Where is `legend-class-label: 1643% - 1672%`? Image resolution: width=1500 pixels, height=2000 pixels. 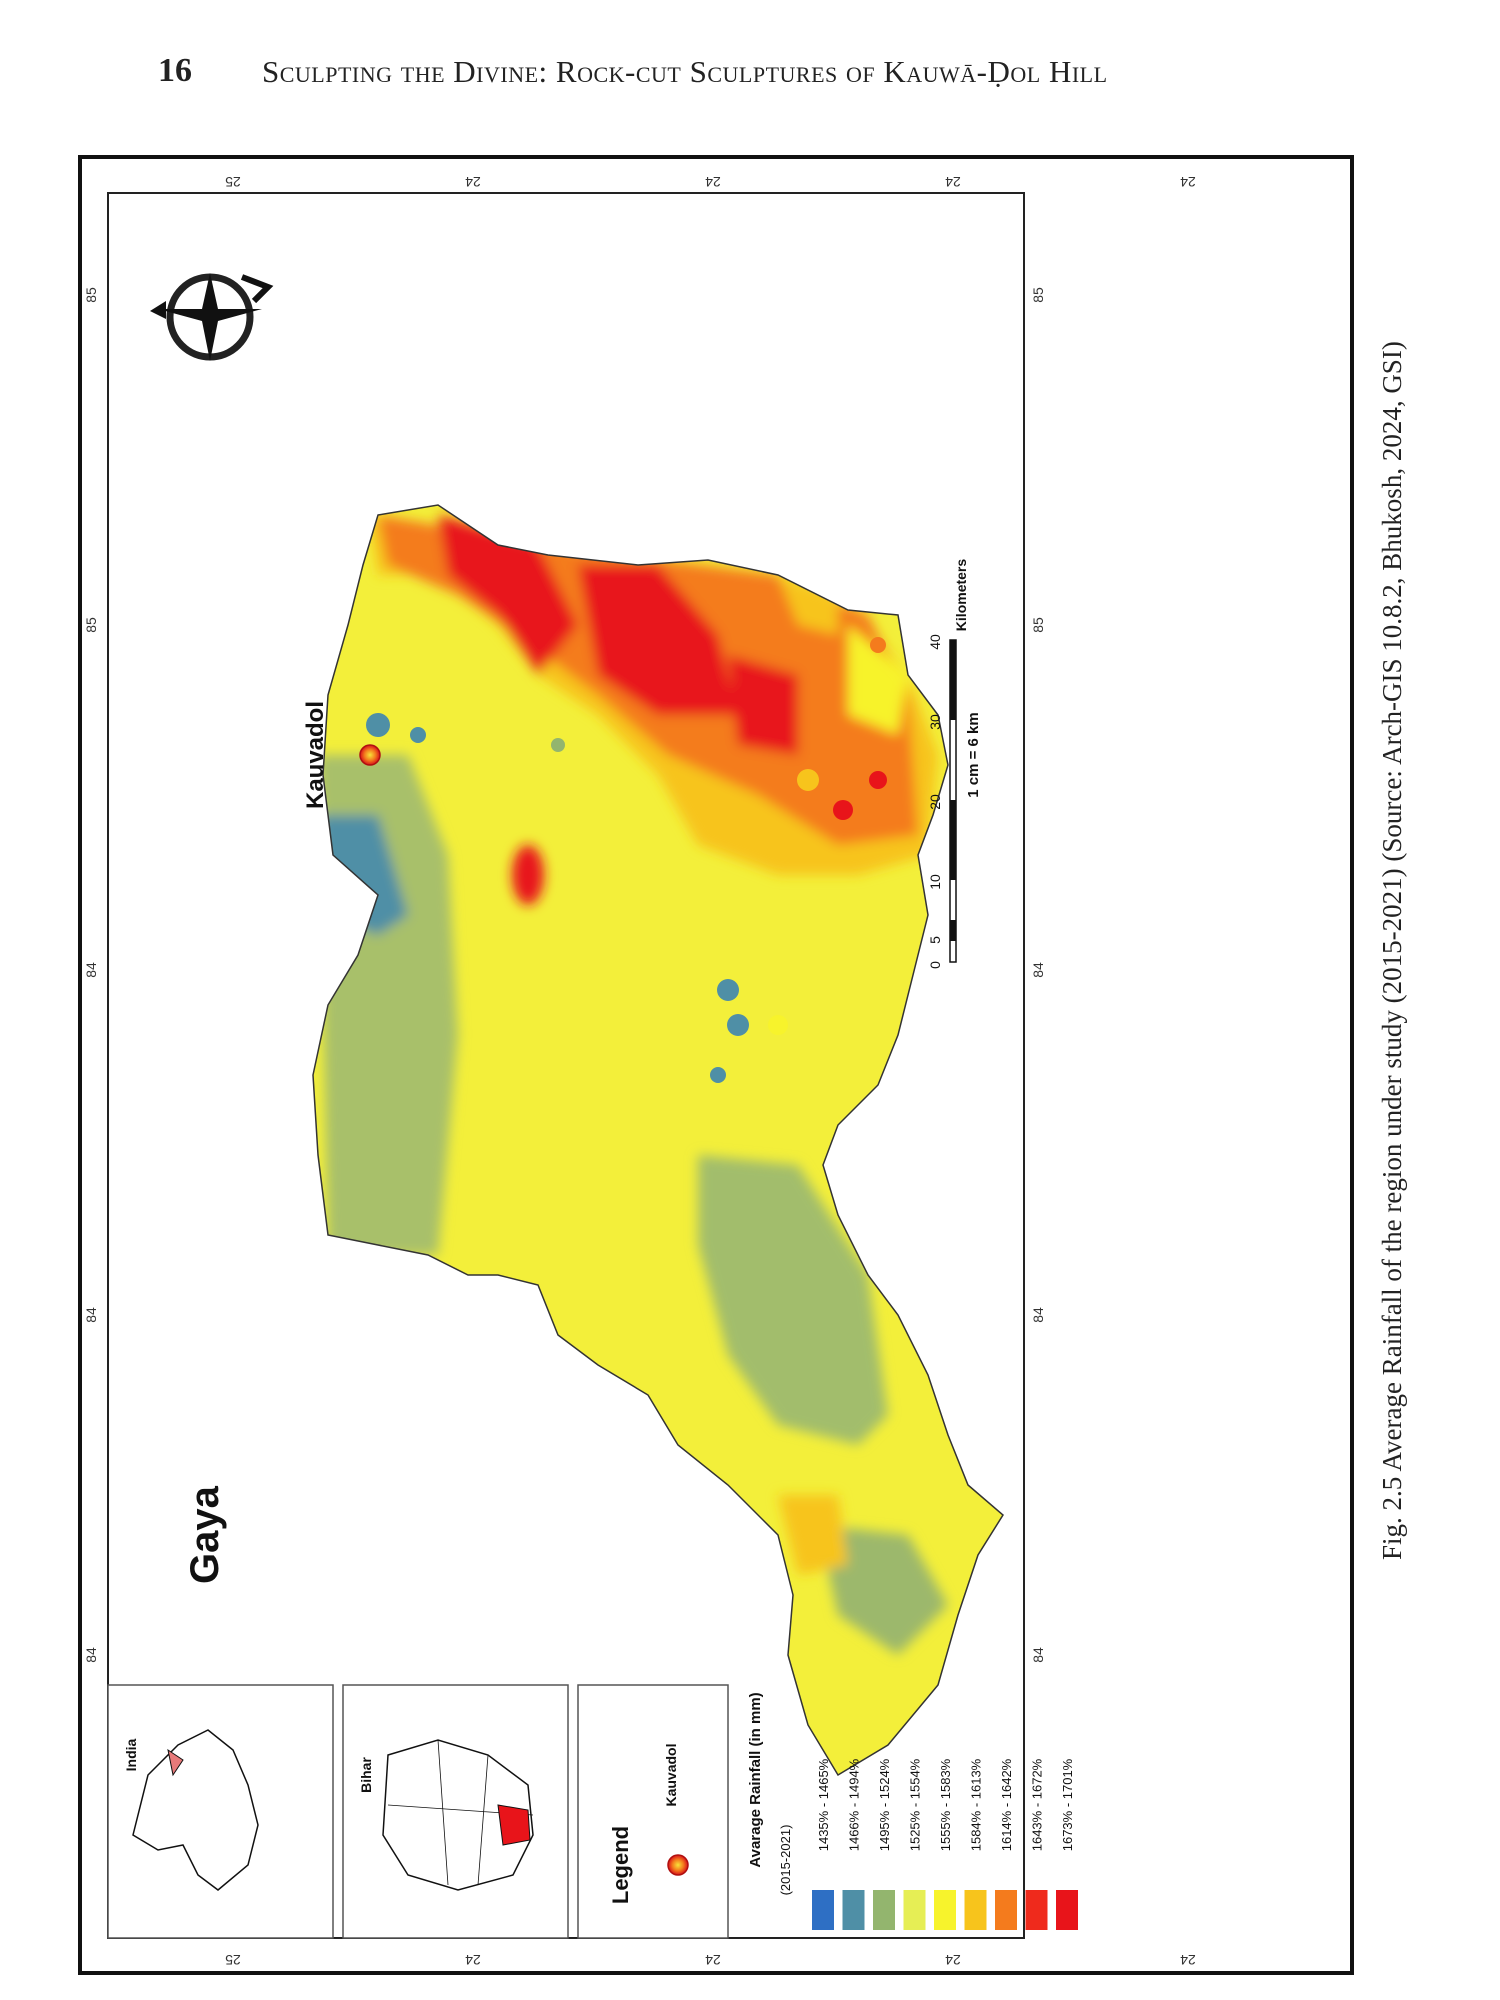 legend-class-label: 1643% - 1672% is located at coordinates (1037, 1804).